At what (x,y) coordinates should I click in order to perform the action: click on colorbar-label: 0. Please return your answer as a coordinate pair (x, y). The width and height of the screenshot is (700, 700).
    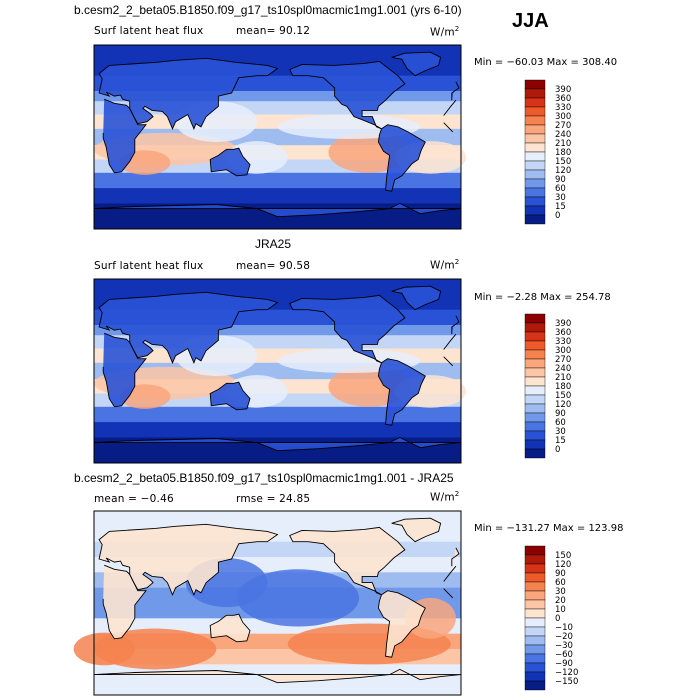
    Looking at the image, I should click on (557, 619).